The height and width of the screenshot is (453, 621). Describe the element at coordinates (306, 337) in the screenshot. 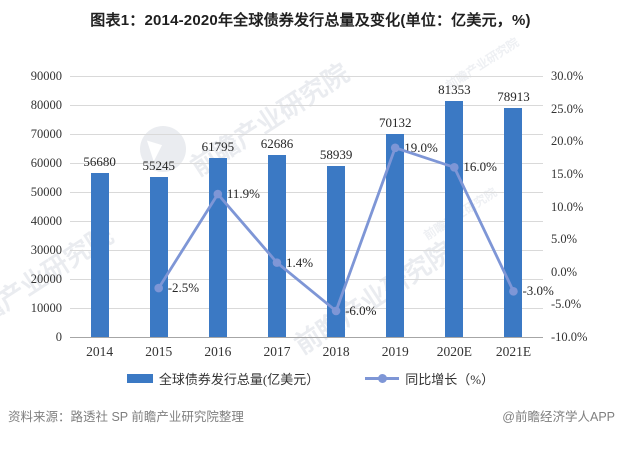

I see `x-axis-line` at that location.